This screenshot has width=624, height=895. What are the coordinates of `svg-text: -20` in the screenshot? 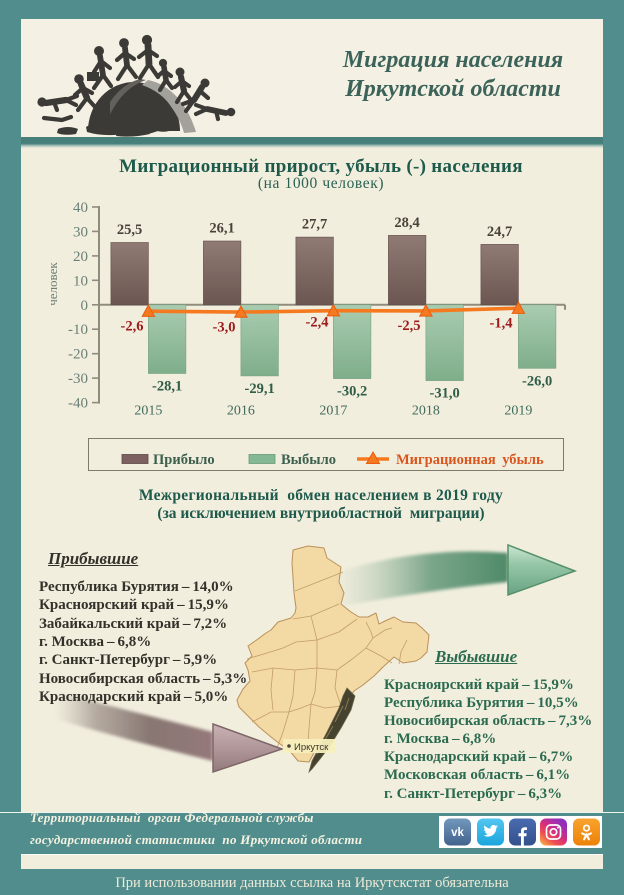 It's located at (78, 355).